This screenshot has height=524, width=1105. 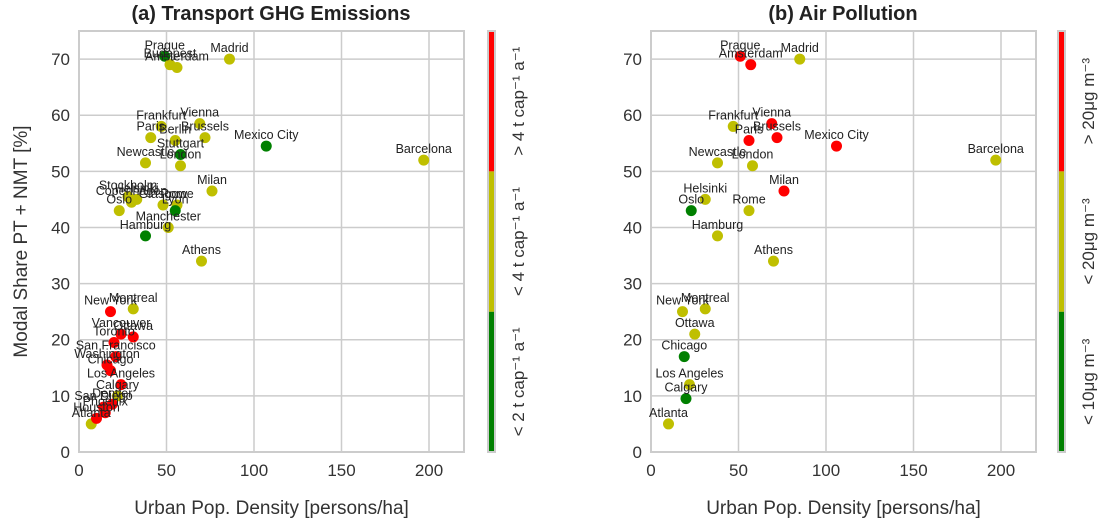 I want to click on data-label: Helsinki, so click(x=137, y=188).